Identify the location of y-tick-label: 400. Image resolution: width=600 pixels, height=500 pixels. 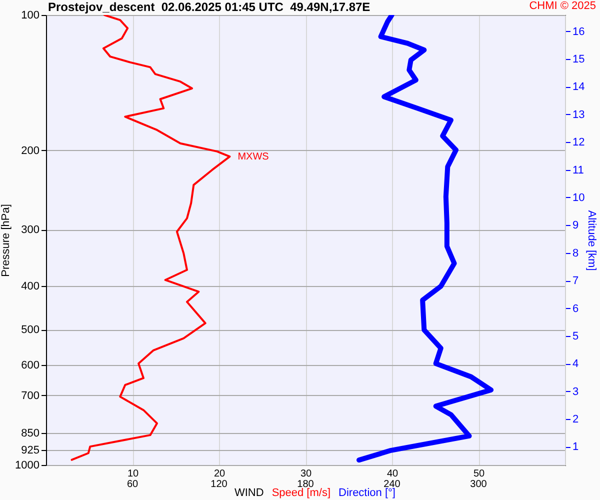
(30, 286).